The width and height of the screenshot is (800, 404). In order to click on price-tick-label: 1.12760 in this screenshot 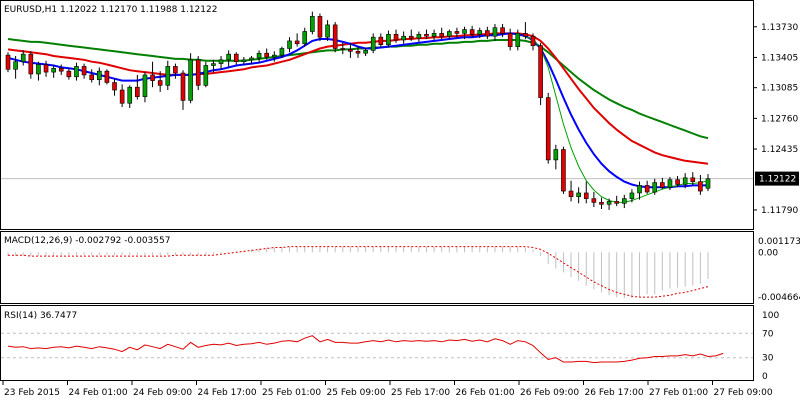, I will do `click(779, 119)`.